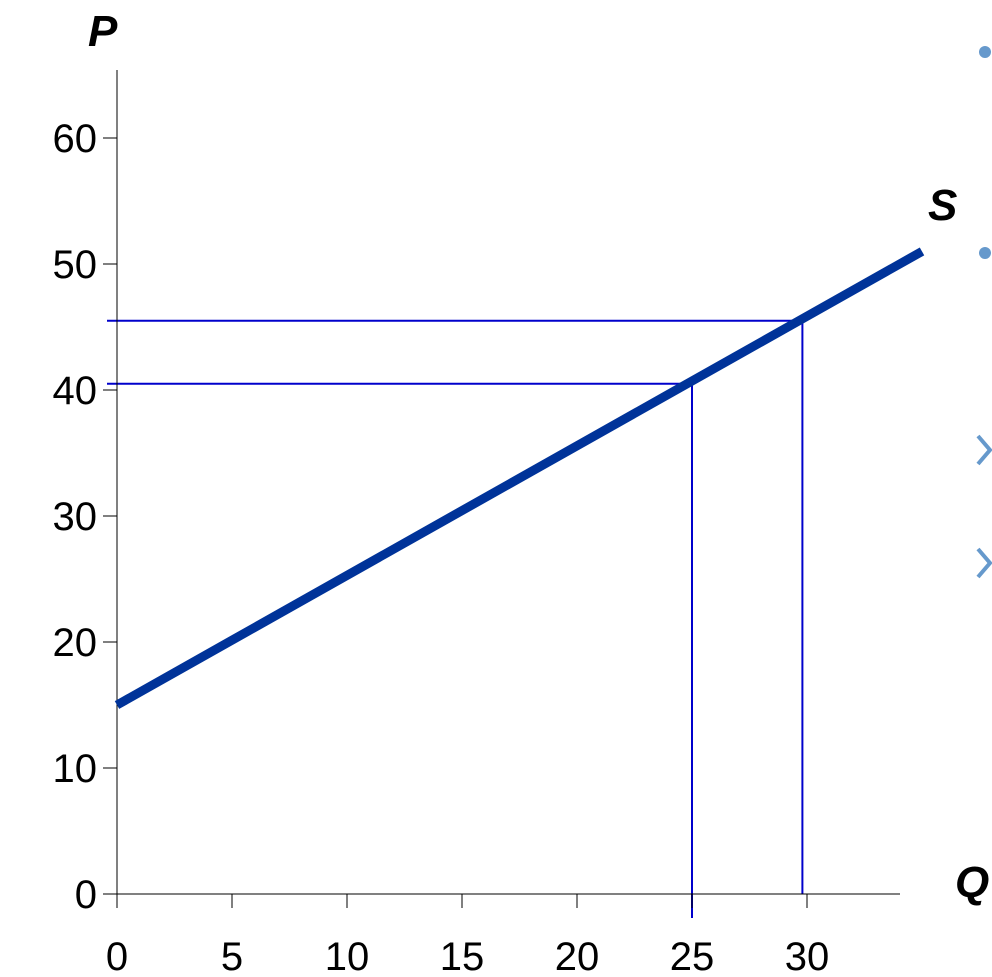  What do you see at coordinates (75, 517) in the screenshot?
I see `y-tick-label: 30` at bounding box center [75, 517].